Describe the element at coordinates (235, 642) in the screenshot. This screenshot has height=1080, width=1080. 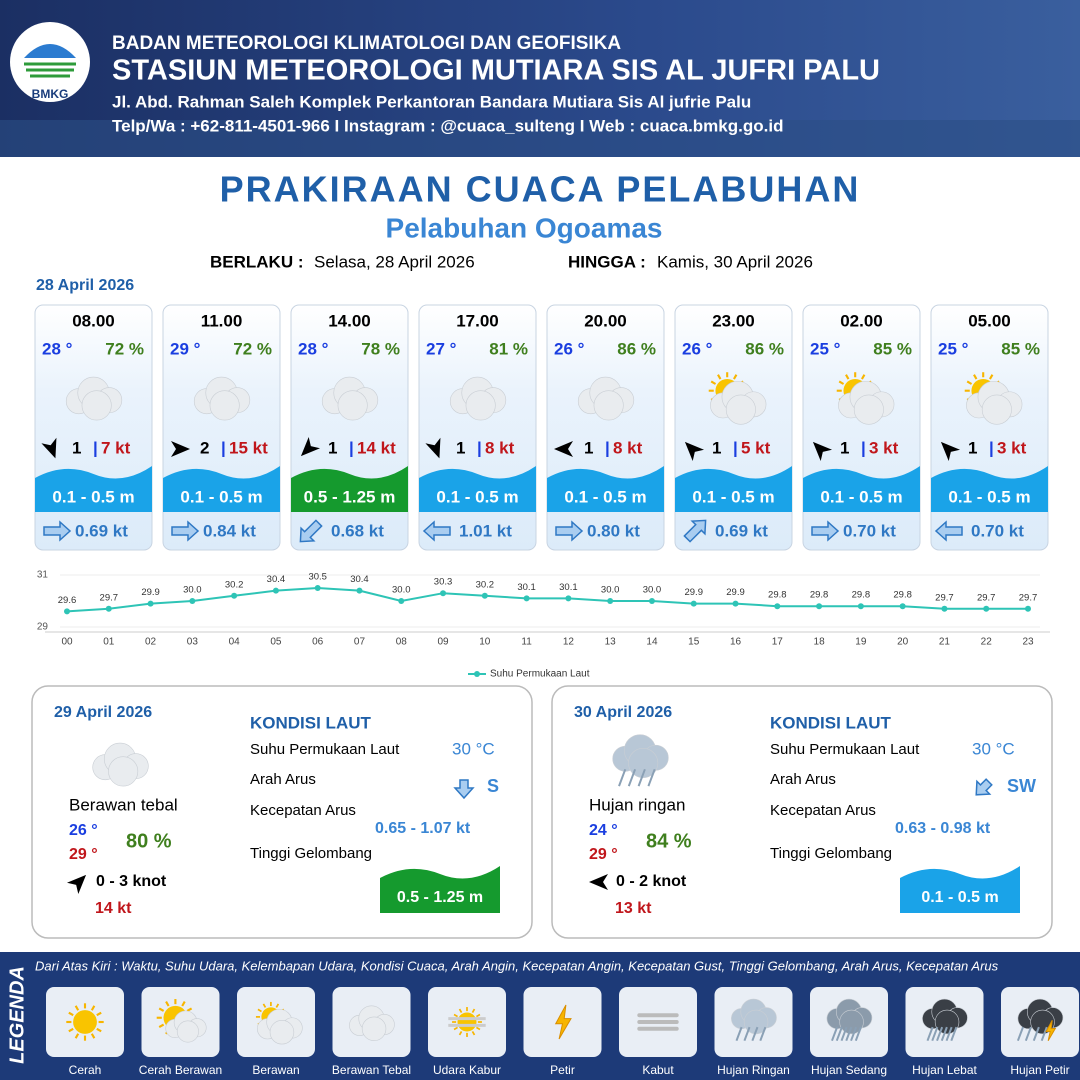
I see `x-tick-label: 04` at that location.